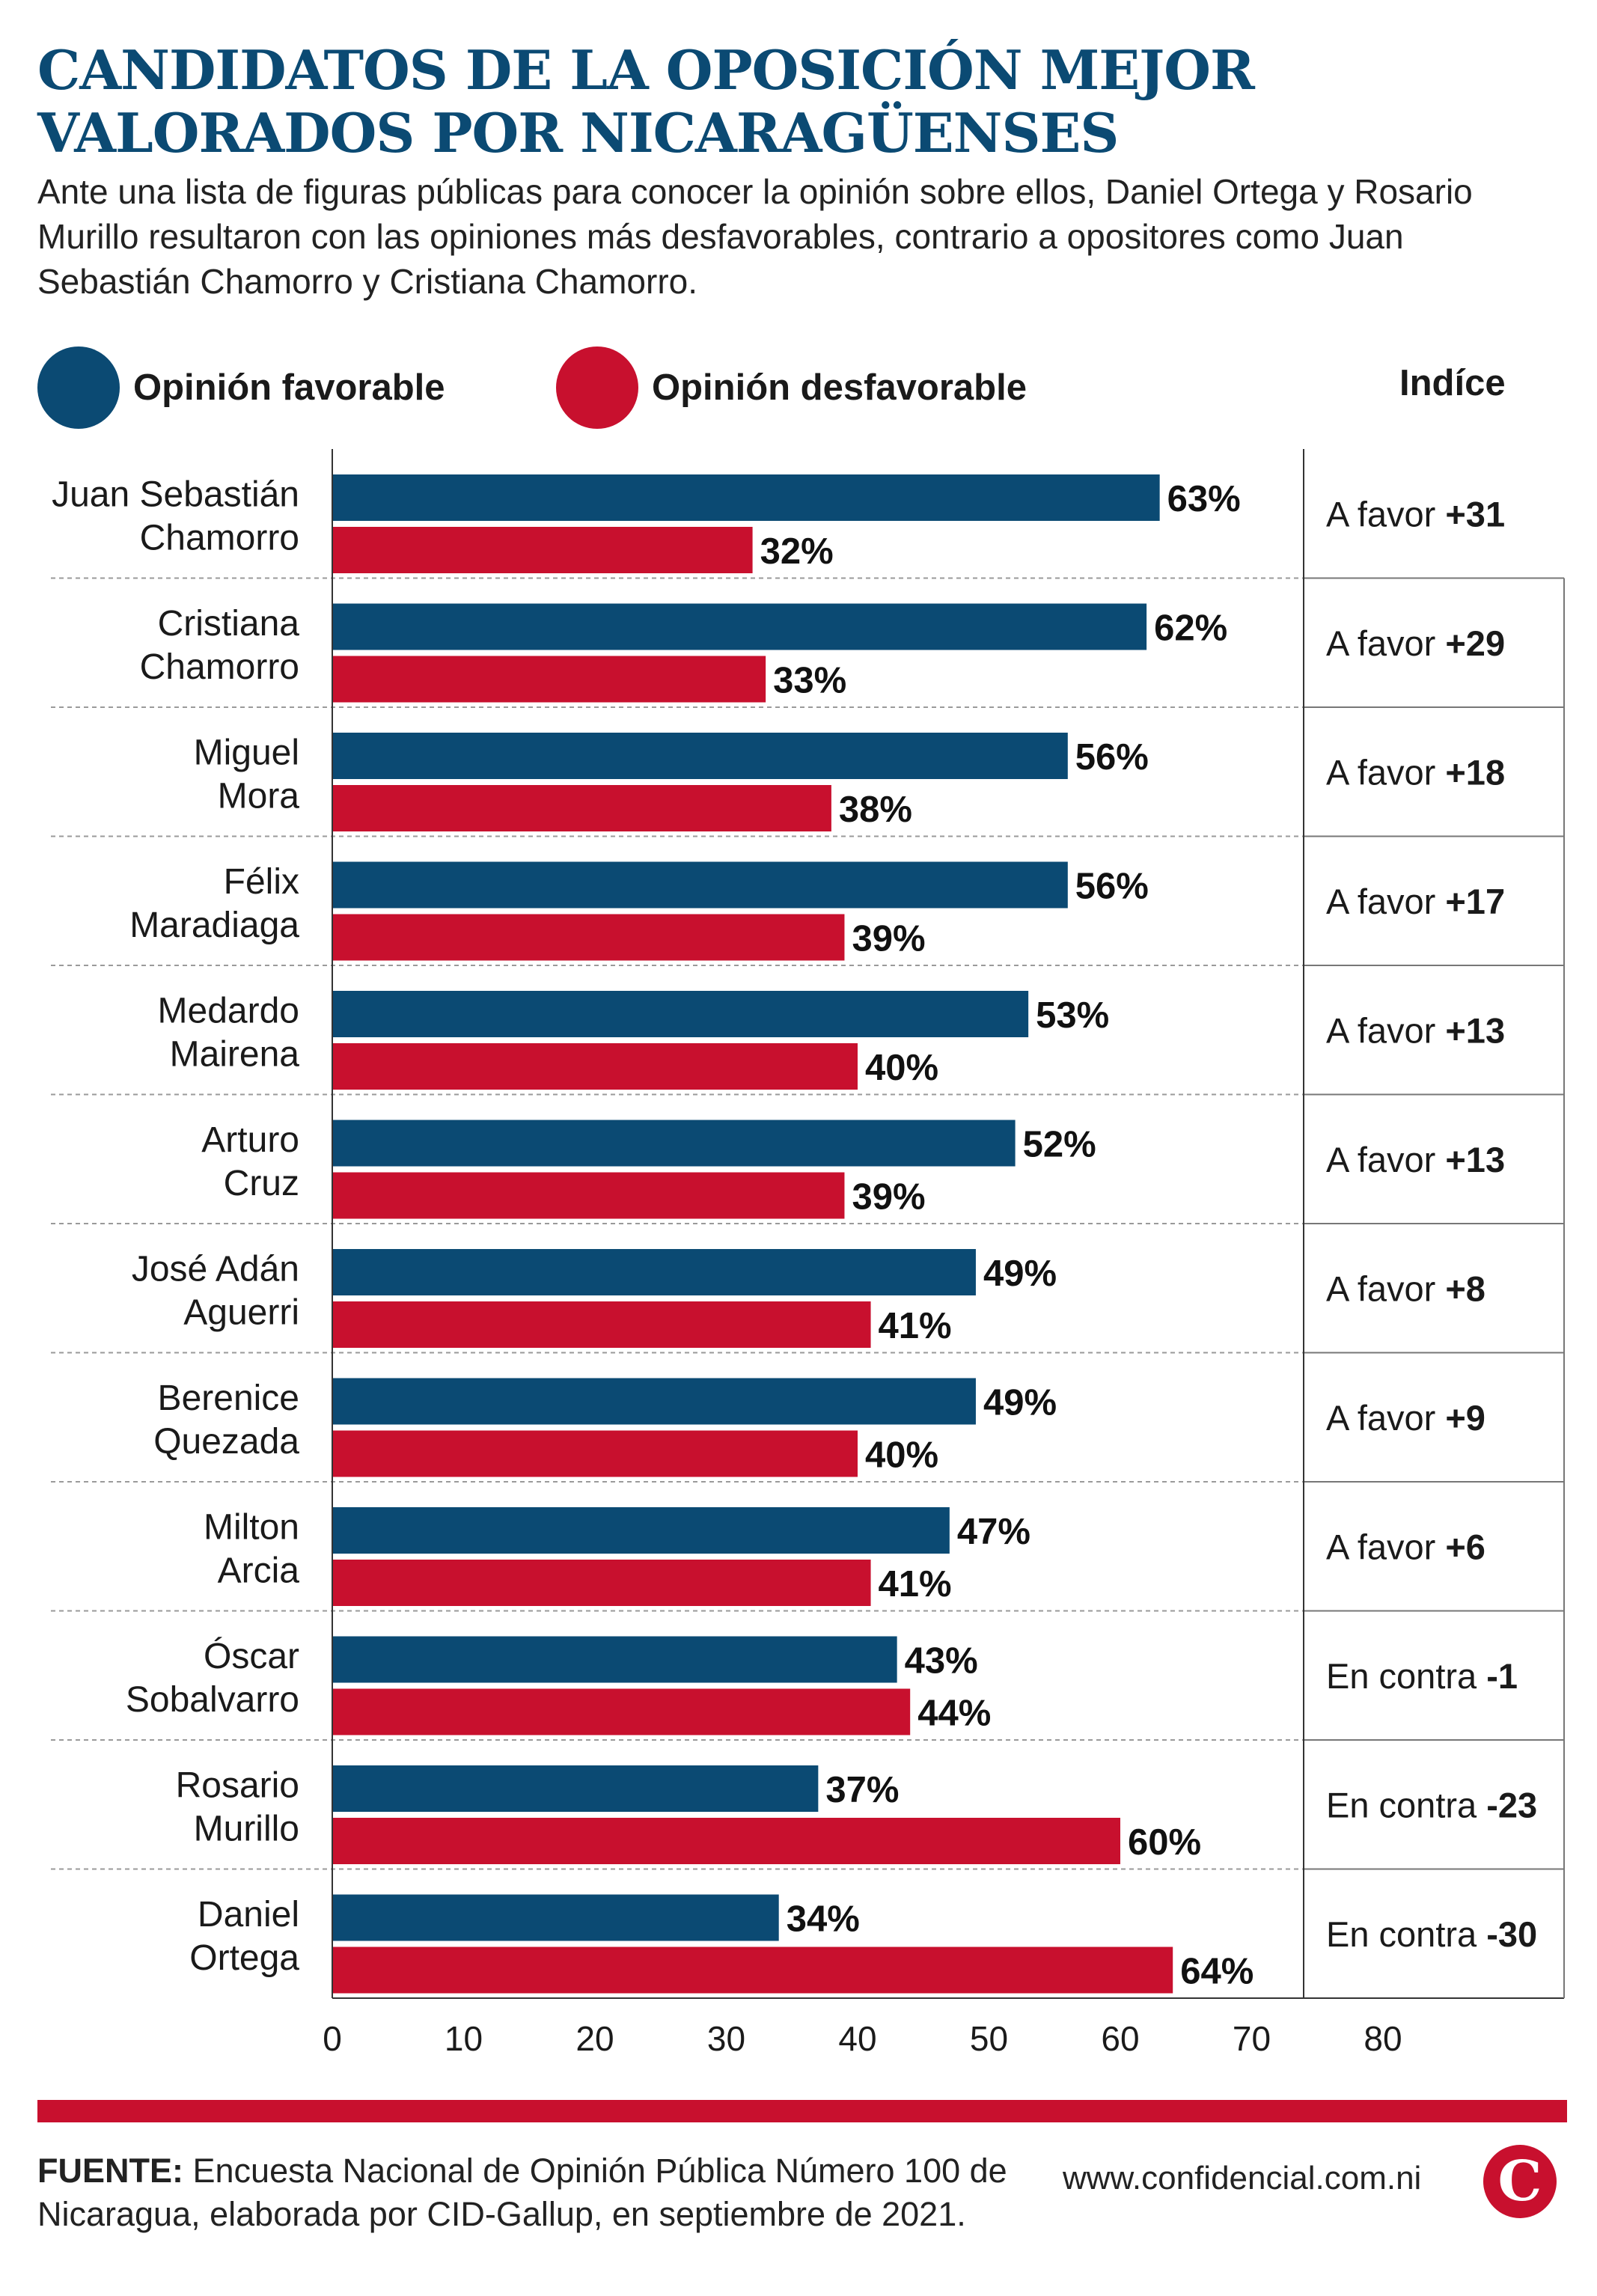 This screenshot has height=2296, width=1597. Describe the element at coordinates (802, 2111) in the screenshot. I see `bottom-accent-bar` at that location.